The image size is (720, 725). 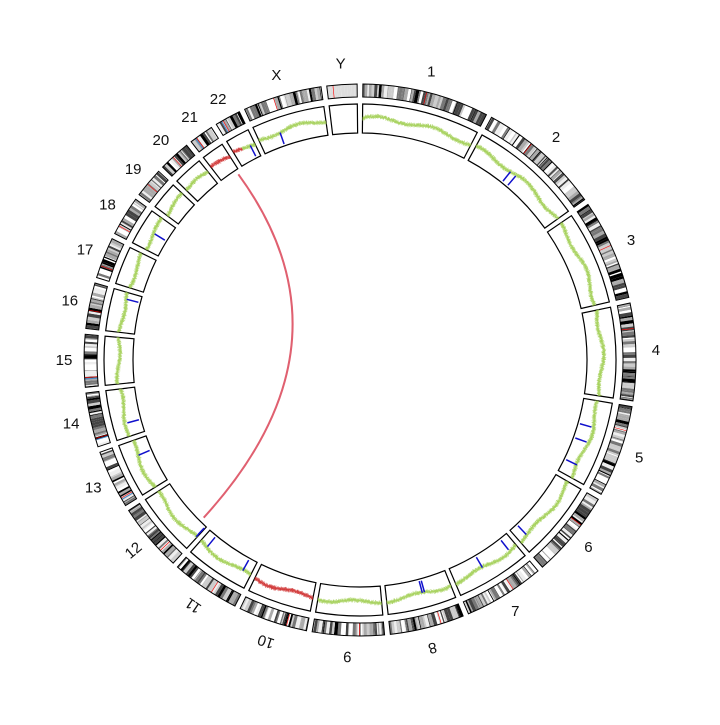 I want to click on centromere-mark, so click(x=359, y=629).